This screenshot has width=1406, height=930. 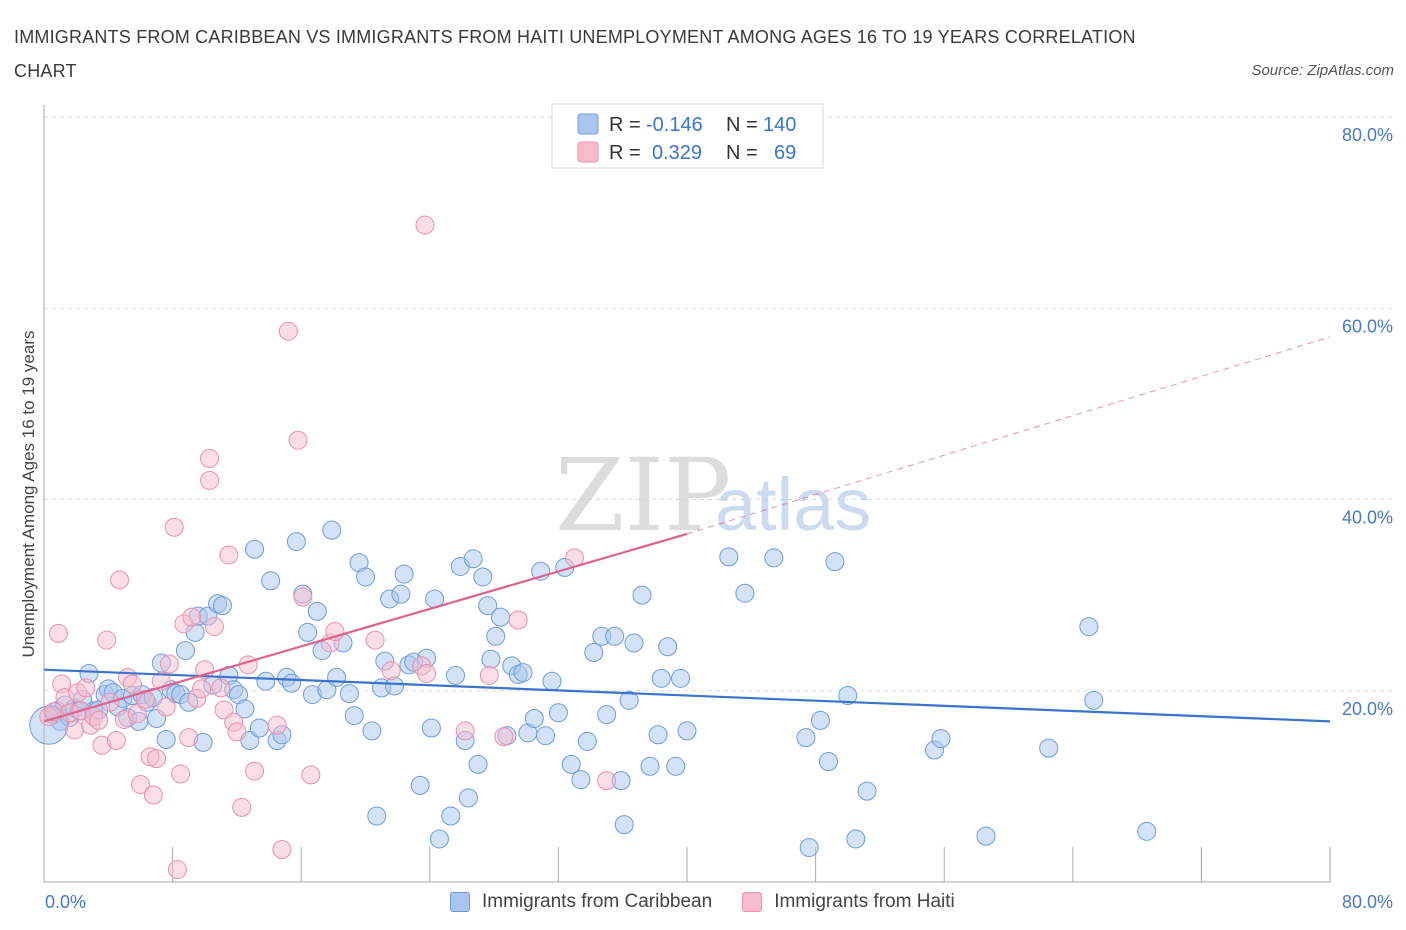 I want to click on legend-label-haiti: Immigrants from Haiti, so click(x=864, y=901).